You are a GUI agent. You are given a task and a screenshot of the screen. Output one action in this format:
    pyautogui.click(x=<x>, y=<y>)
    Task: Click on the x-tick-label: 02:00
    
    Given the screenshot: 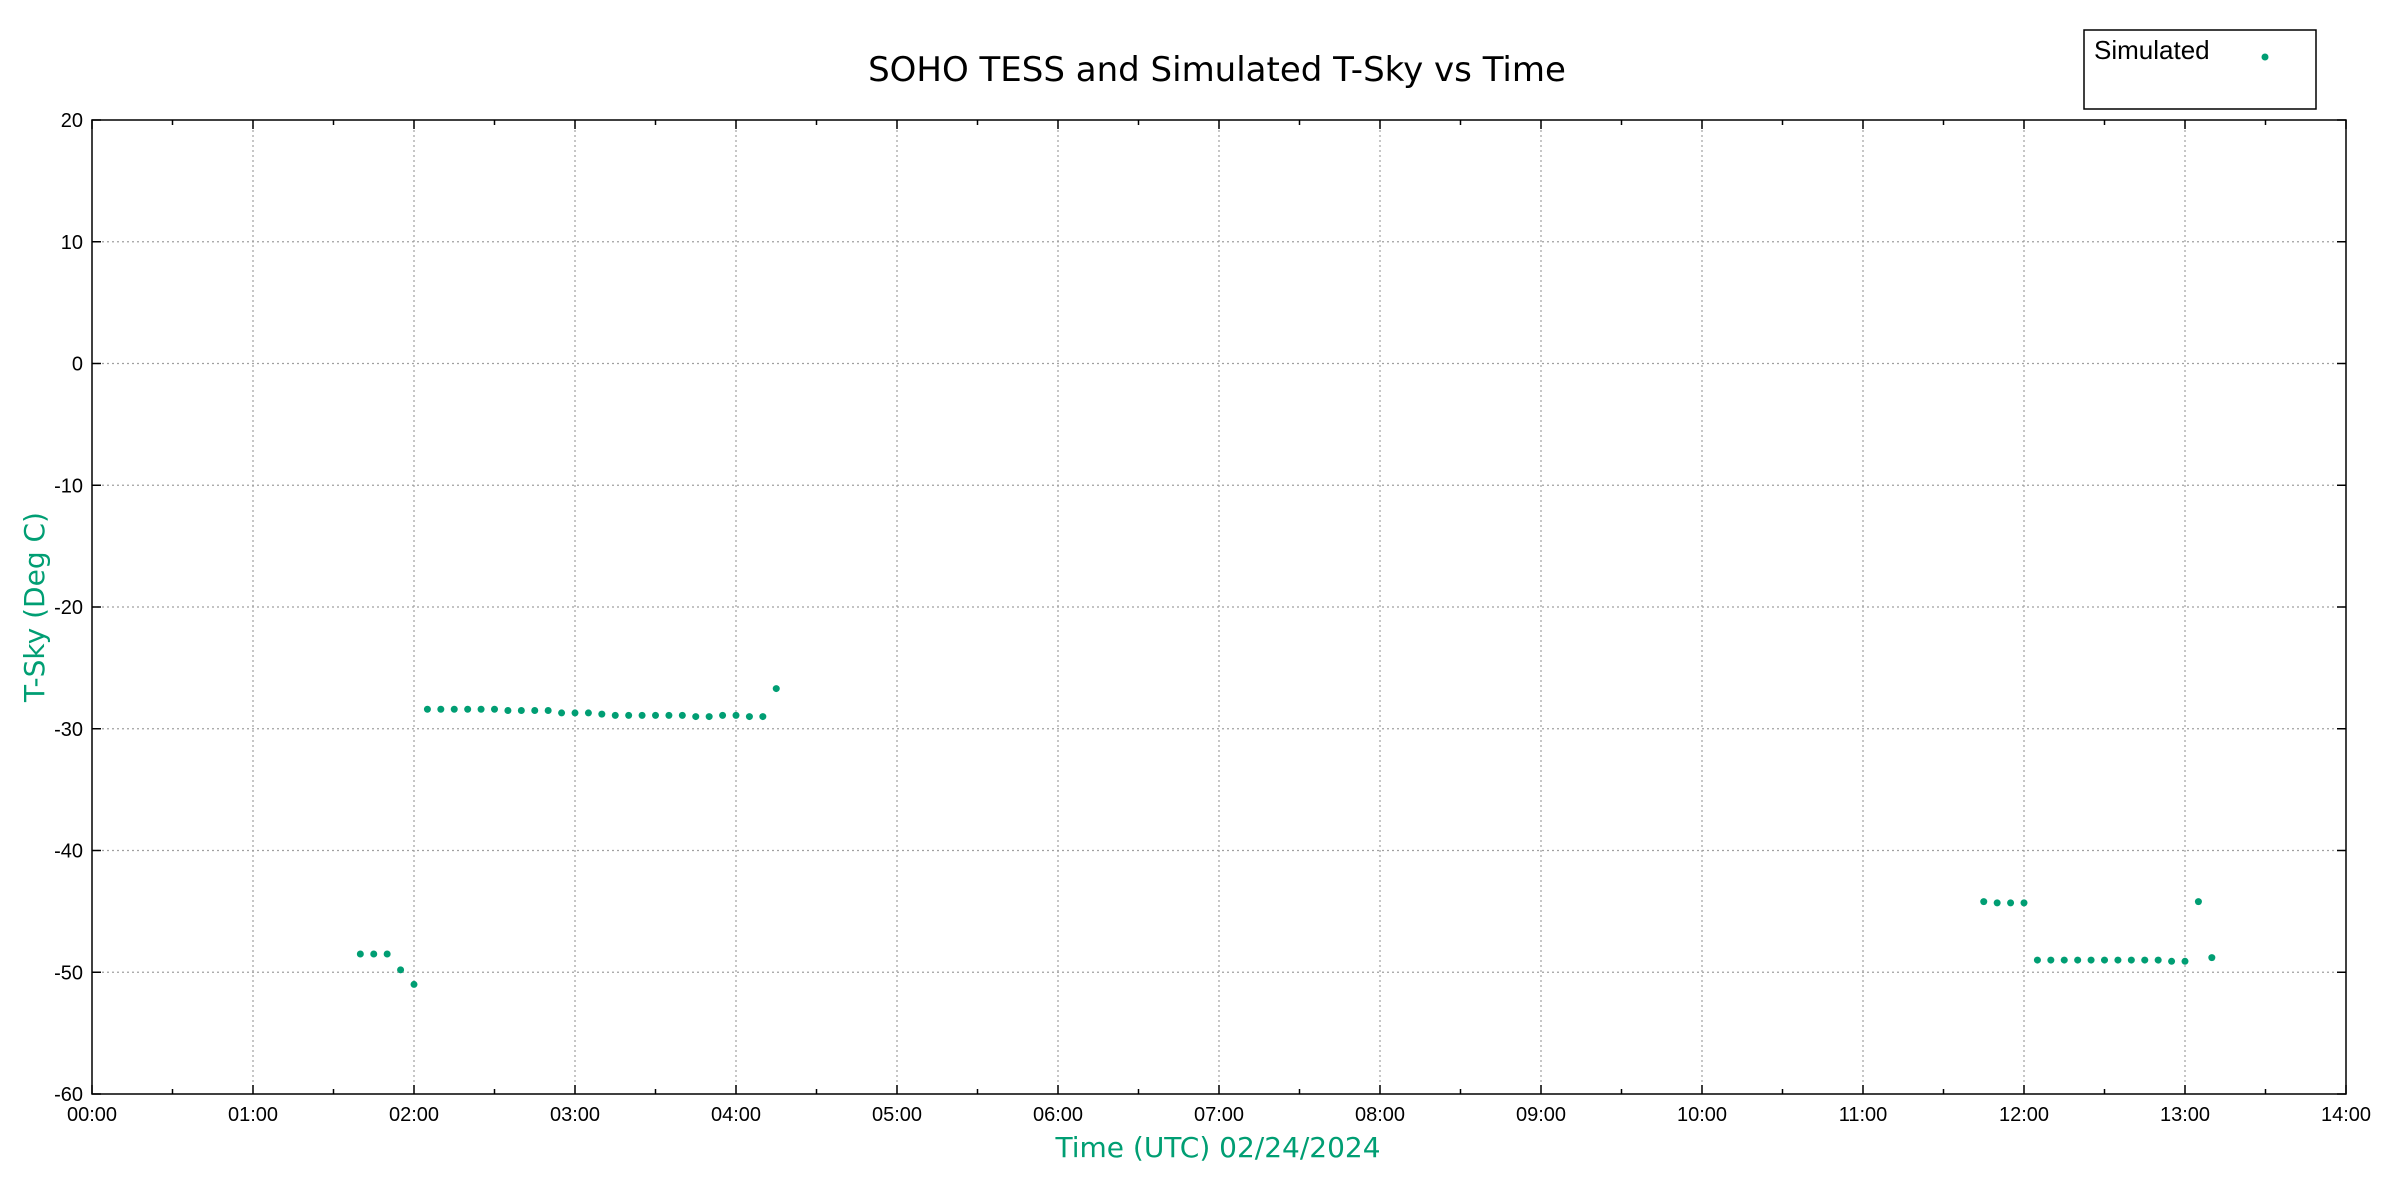 What is the action you would take?
    pyautogui.click(x=414, y=1115)
    